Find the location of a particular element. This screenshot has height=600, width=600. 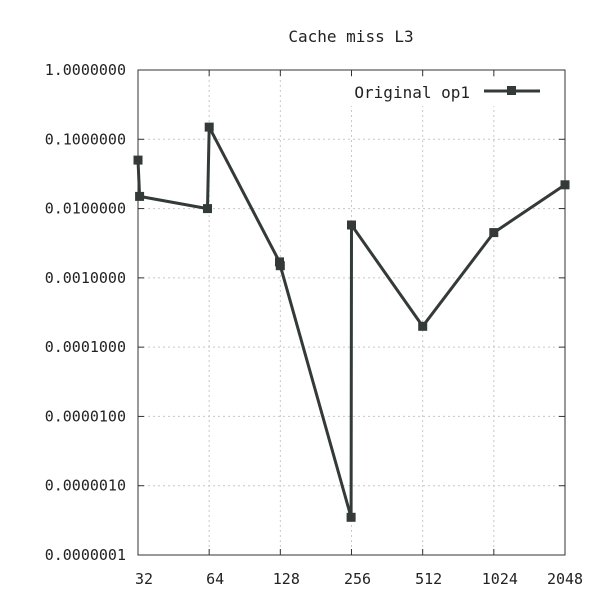

legend-label: Original op1 is located at coordinates (412, 92).